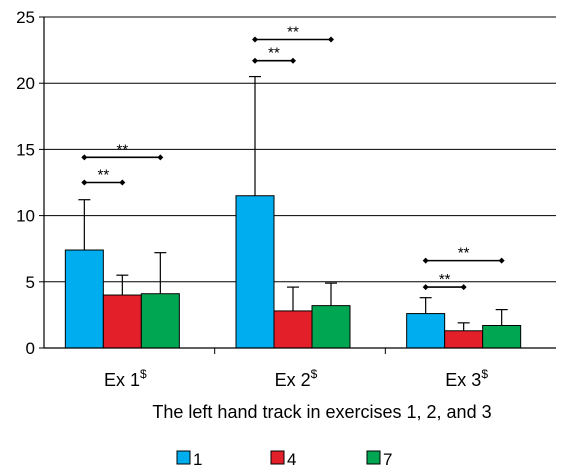  What do you see at coordinates (197, 459) in the screenshot?
I see `legend-label: 1` at bounding box center [197, 459].